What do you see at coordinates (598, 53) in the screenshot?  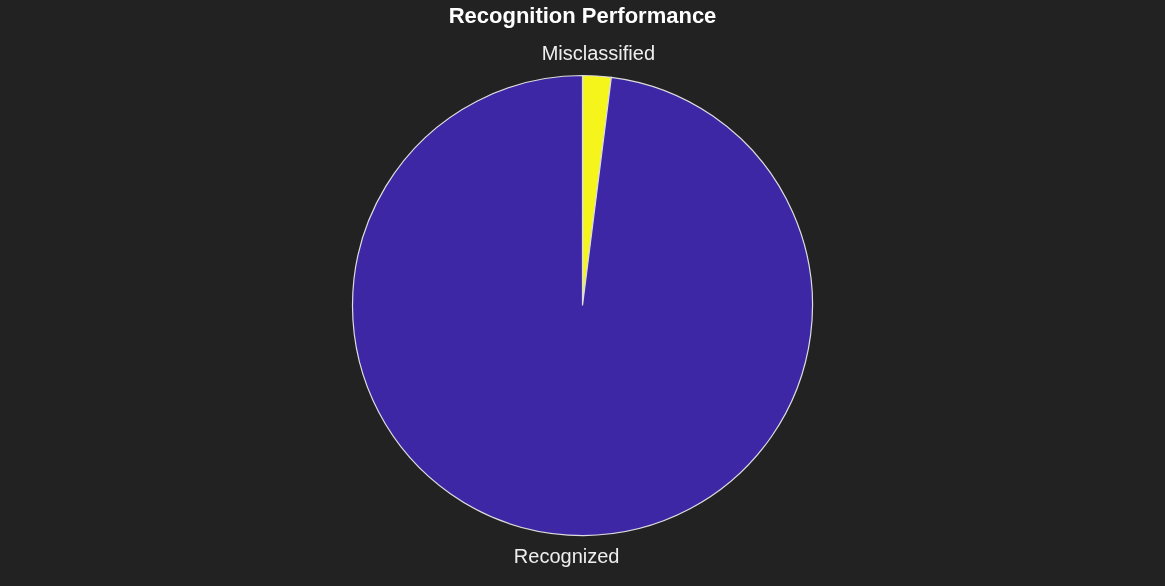 I see `slice-label: Misclassified` at bounding box center [598, 53].